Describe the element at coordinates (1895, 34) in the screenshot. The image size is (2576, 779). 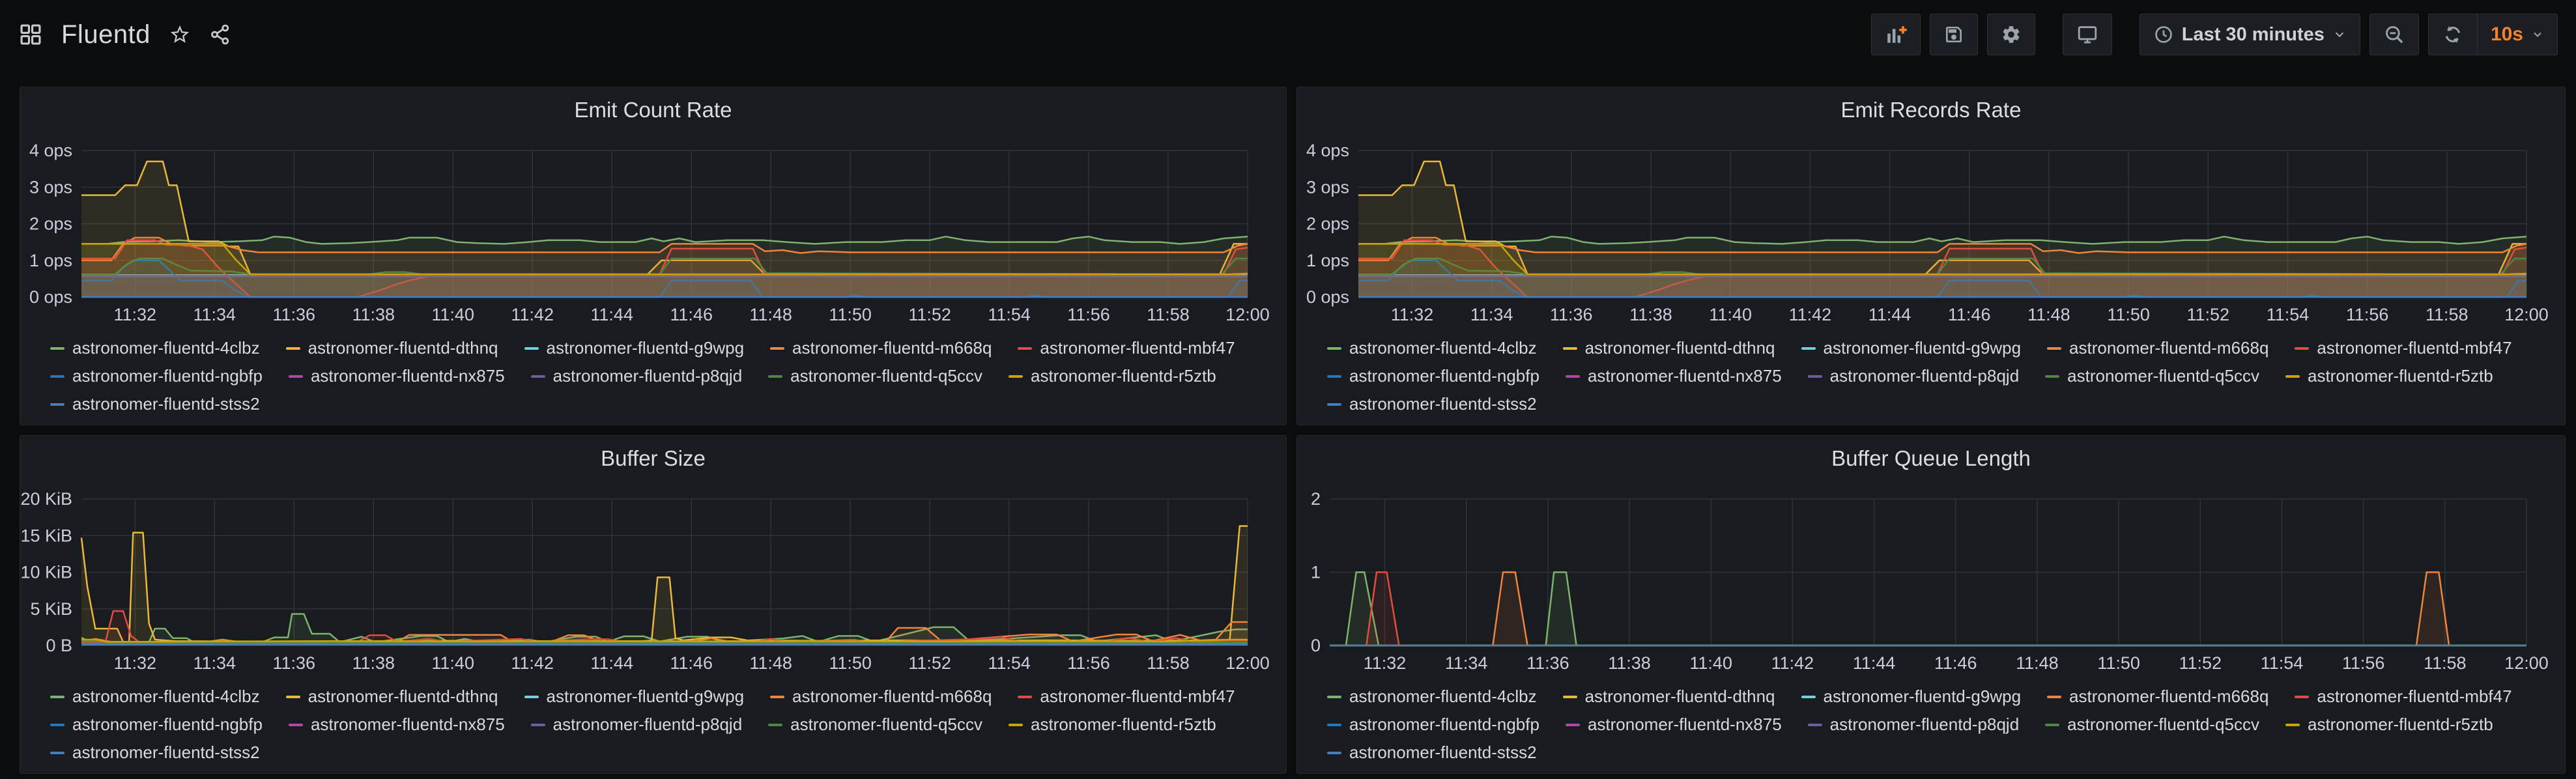
I see `add-panel-button` at that location.